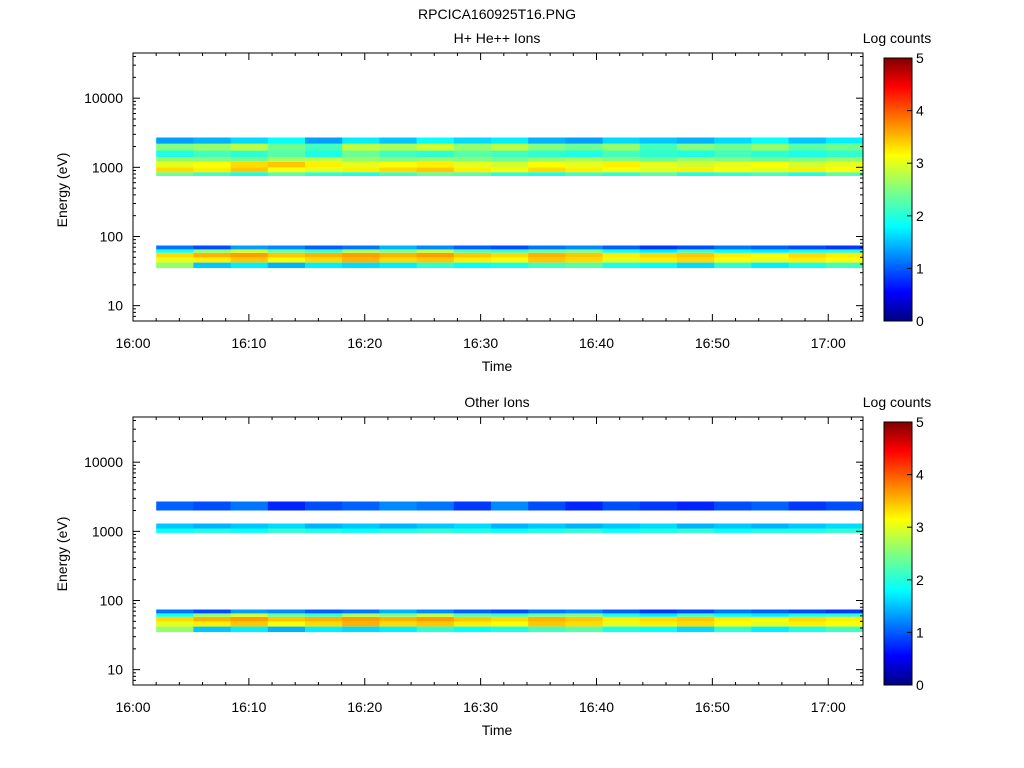 This screenshot has width=1024, height=768. Describe the element at coordinates (497, 14) in the screenshot. I see `figure-title: RPCICA160925T16.PNG` at that location.